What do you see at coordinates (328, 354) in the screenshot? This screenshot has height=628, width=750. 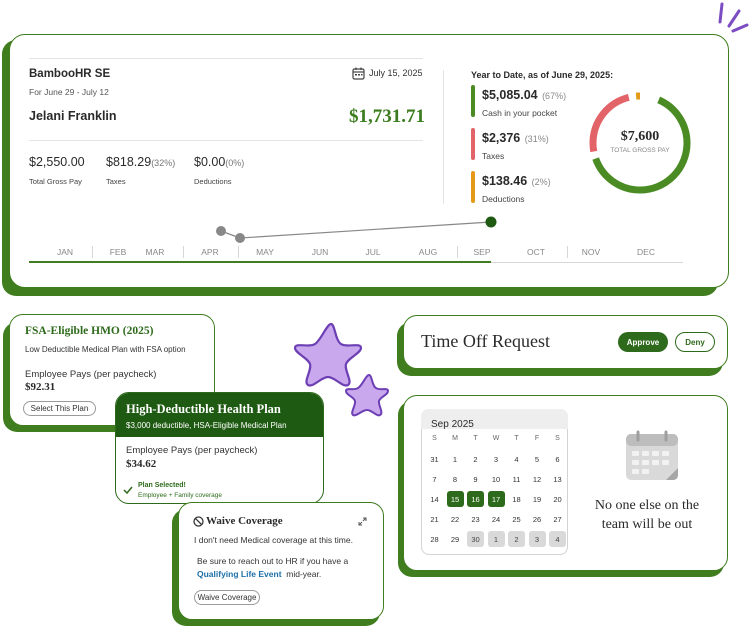 I see `star-decoration-icon` at bounding box center [328, 354].